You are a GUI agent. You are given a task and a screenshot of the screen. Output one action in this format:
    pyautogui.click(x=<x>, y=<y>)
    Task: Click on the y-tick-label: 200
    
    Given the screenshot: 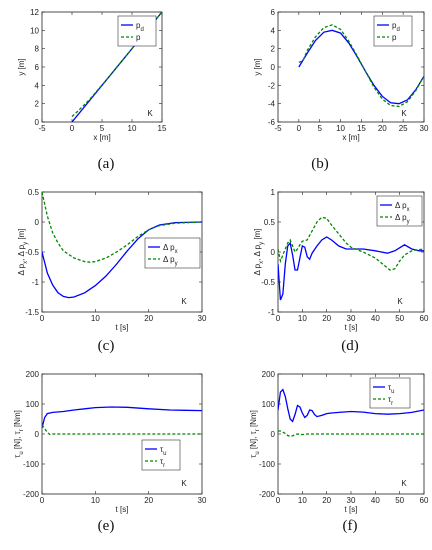 What is the action you would take?
    pyautogui.click(x=269, y=374)
    